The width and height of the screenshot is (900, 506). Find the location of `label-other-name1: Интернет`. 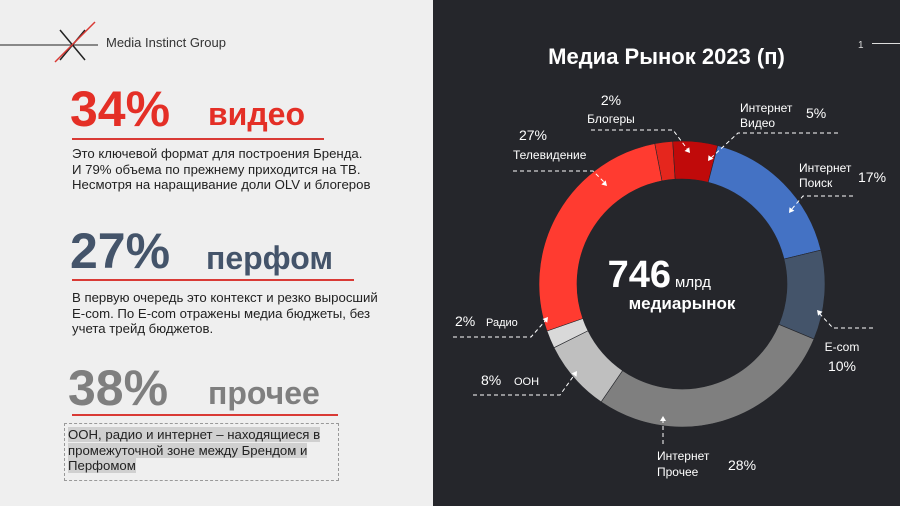

label-other-name1: Интернет is located at coordinates (683, 456).